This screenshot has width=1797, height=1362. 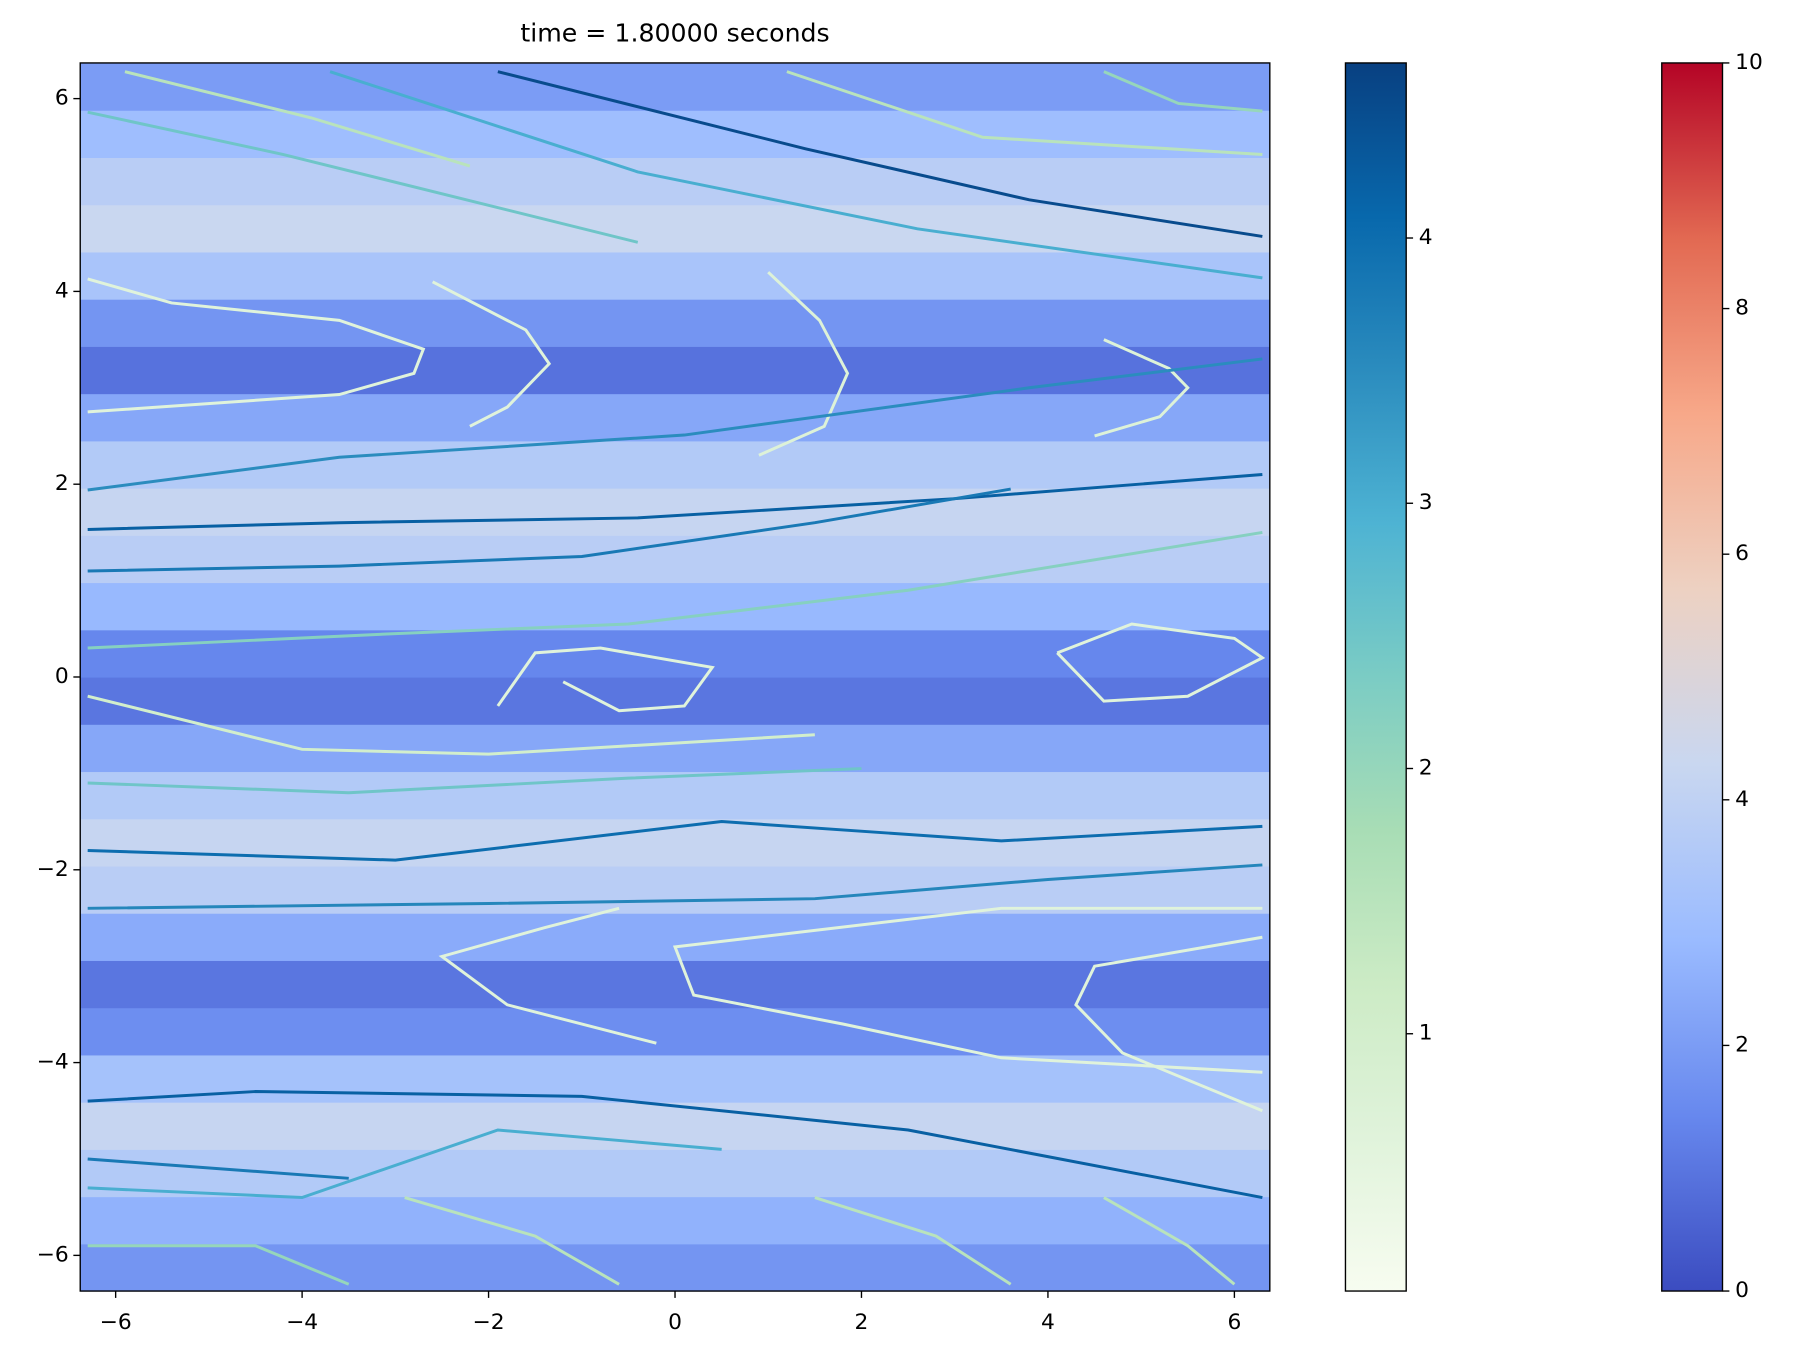 I want to click on x-tick-label: 4, so click(x=1048, y=1322).